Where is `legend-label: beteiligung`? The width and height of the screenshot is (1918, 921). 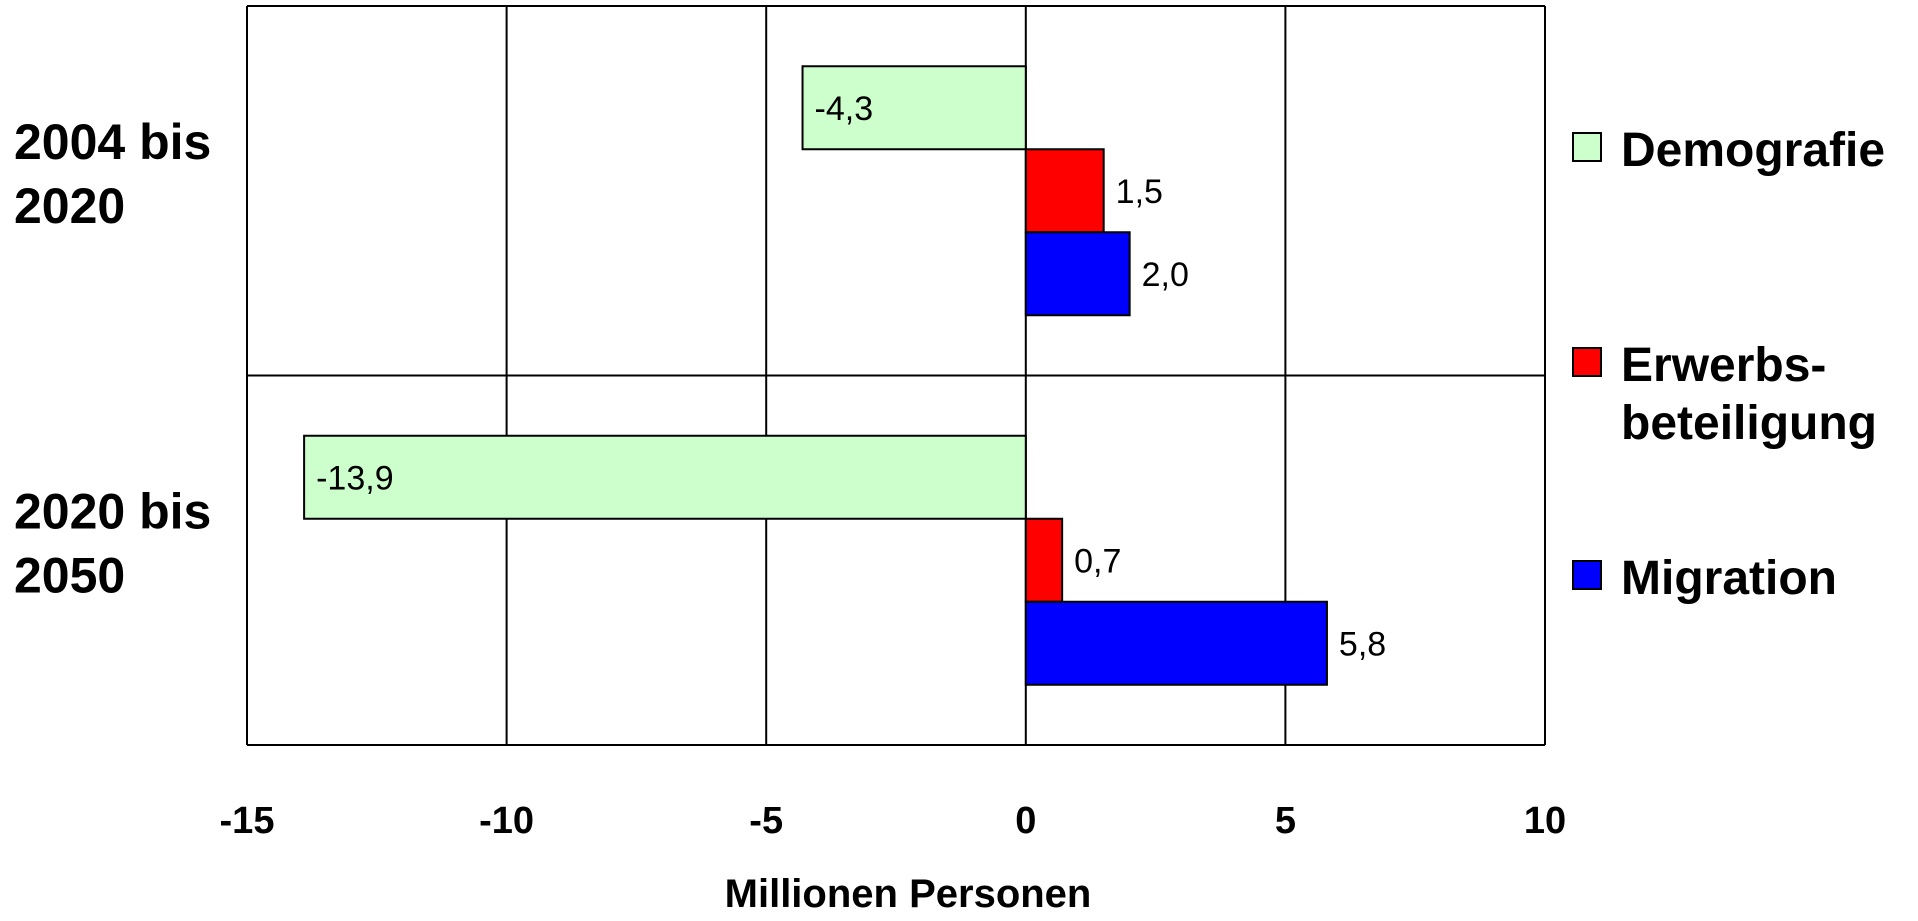 legend-label: beteiligung is located at coordinates (1749, 423).